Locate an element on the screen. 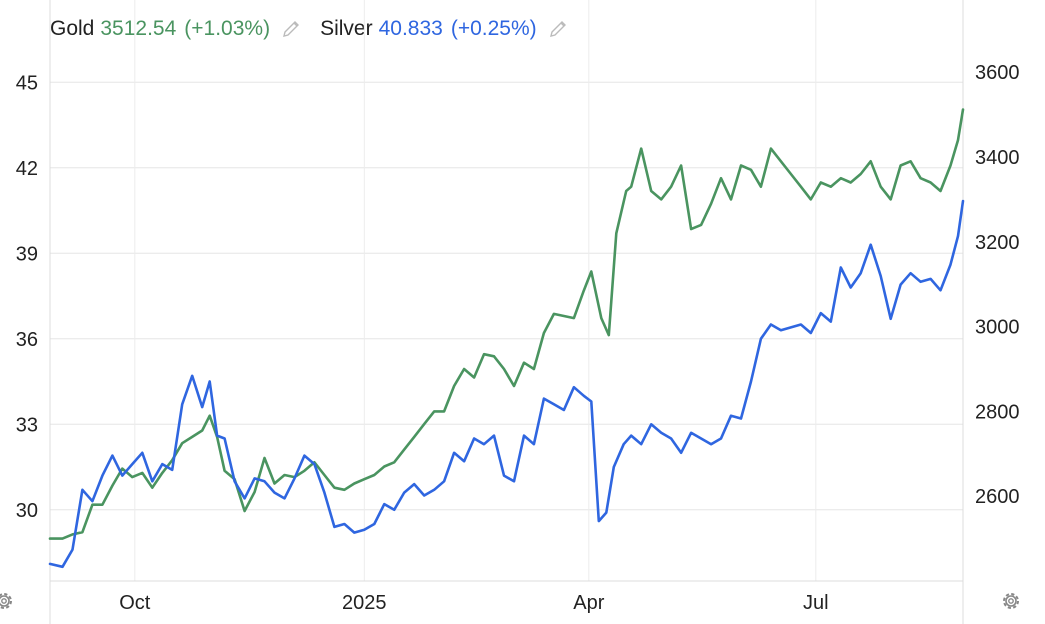 The image size is (1045, 624). y-left-tick-label: 42 is located at coordinates (27, 169).